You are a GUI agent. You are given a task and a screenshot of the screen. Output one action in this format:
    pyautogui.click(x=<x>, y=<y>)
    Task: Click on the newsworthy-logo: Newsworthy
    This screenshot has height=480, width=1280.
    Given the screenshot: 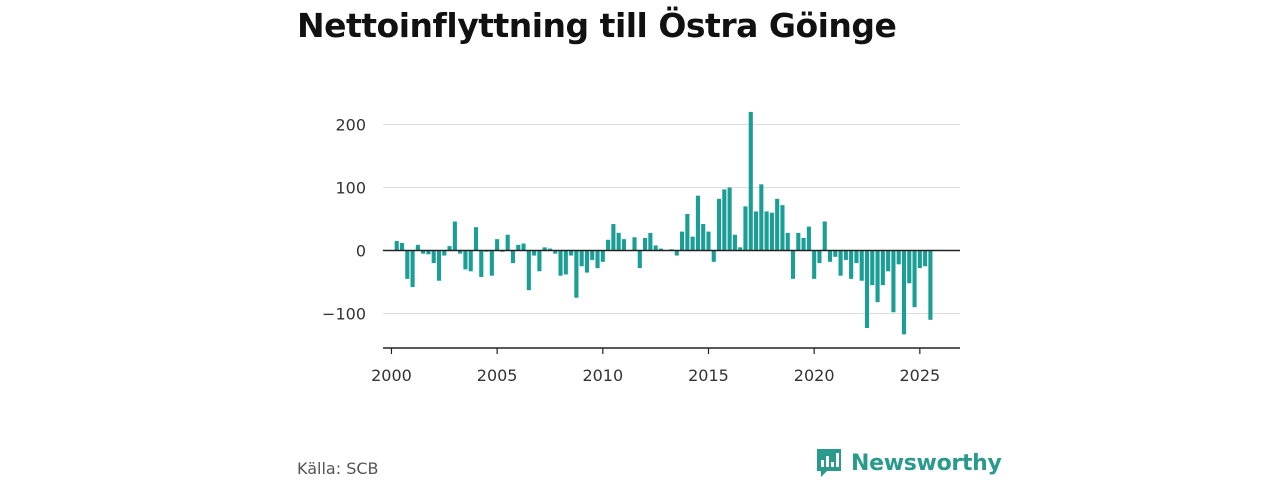 What is the action you would take?
    pyautogui.click(x=908, y=463)
    